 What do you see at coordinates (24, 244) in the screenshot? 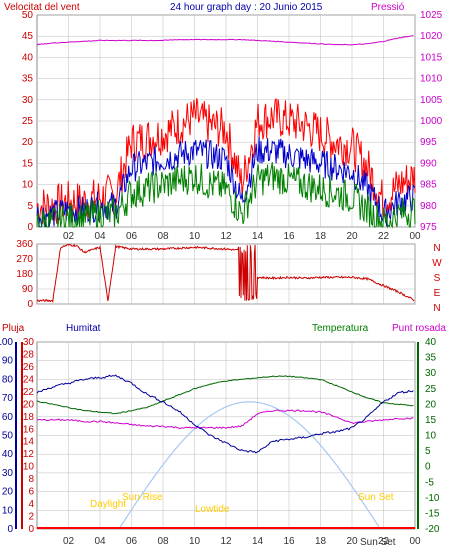
I see `direction-tick-label: 360` at bounding box center [24, 244].